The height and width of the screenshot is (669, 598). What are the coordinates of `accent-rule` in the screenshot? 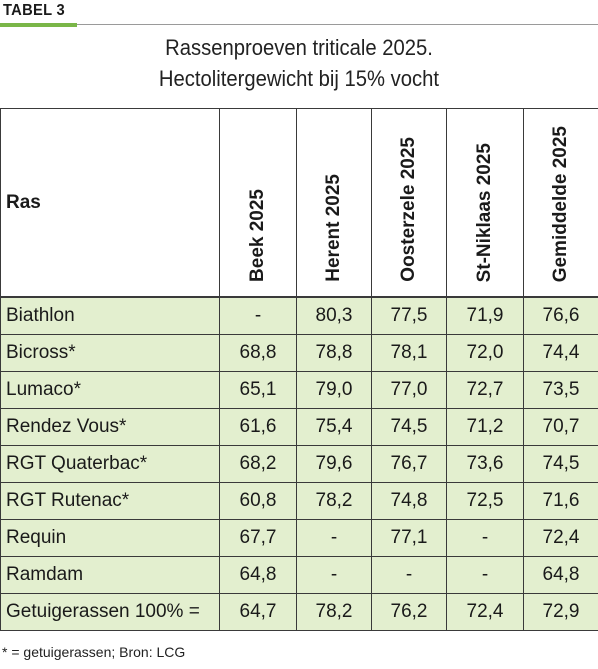 It's located at (38, 25).